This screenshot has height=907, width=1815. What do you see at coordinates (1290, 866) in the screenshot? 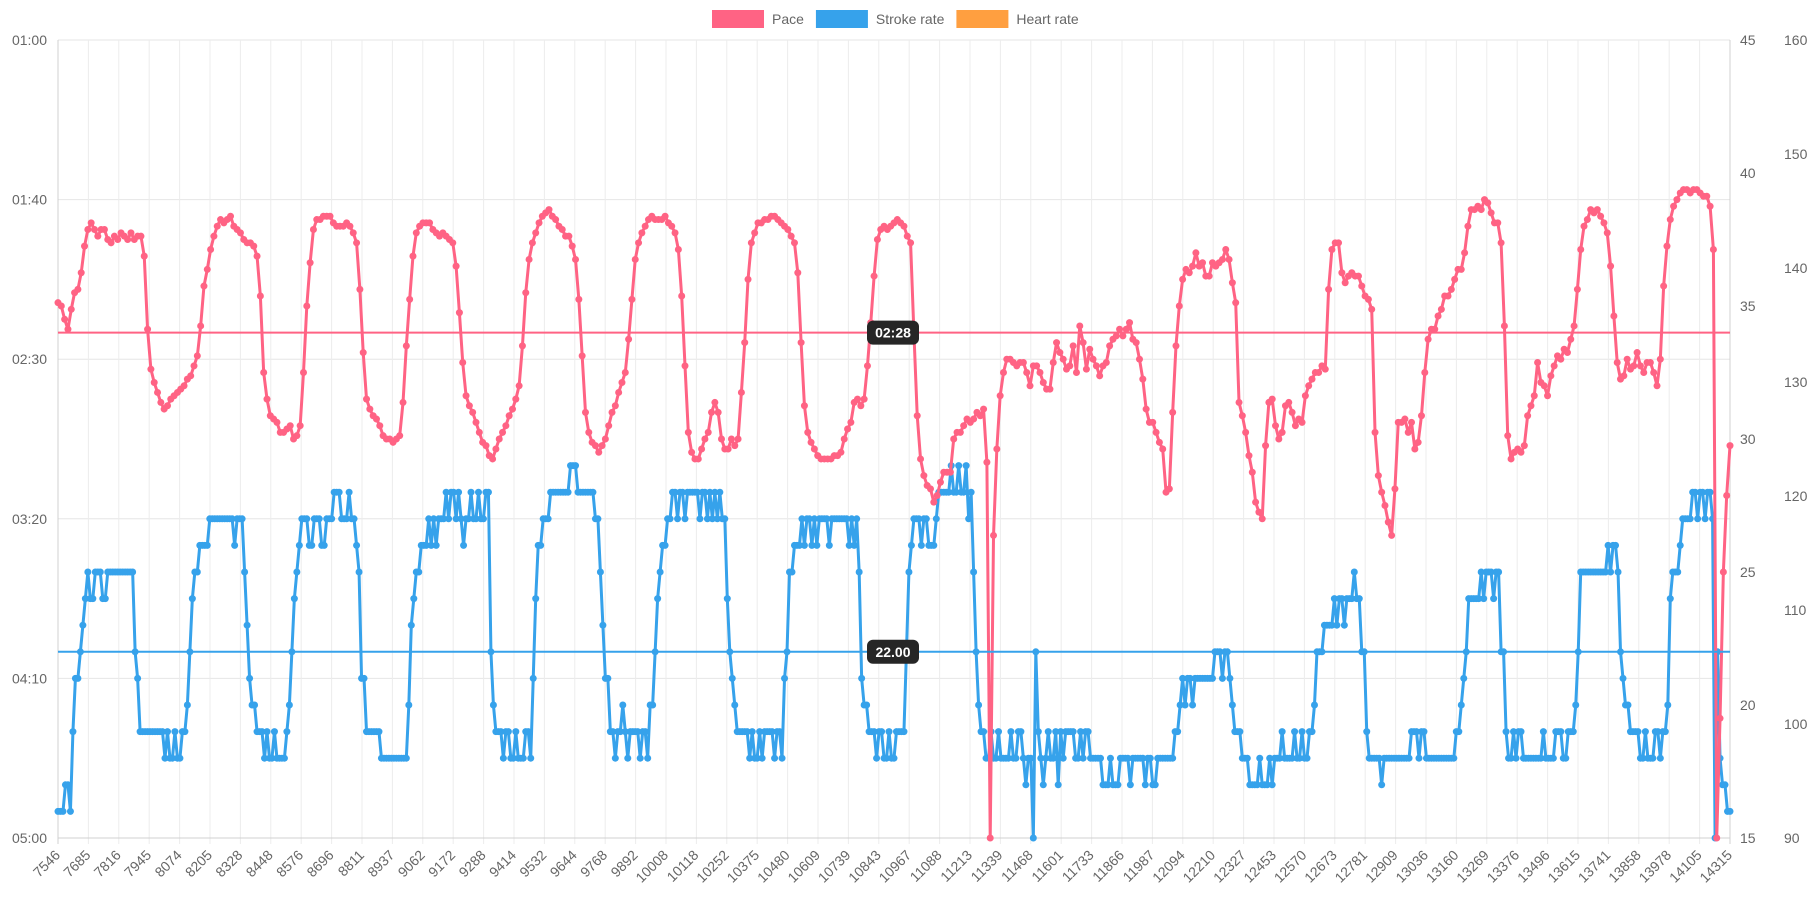
I see `x-tick-label: 12570` at bounding box center [1290, 866].